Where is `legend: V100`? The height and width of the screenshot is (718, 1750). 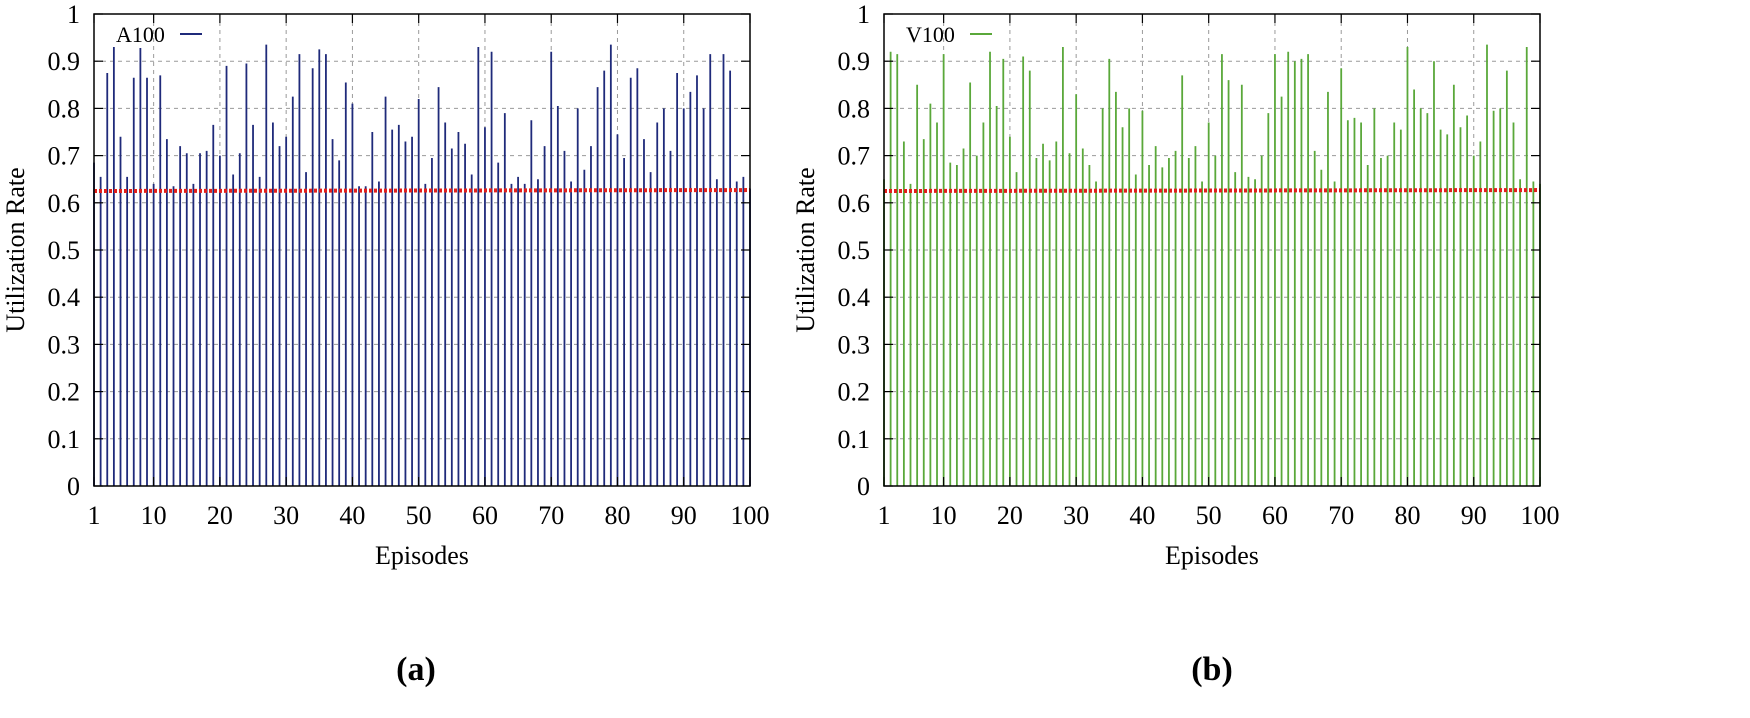
legend: V100 is located at coordinates (949, 34).